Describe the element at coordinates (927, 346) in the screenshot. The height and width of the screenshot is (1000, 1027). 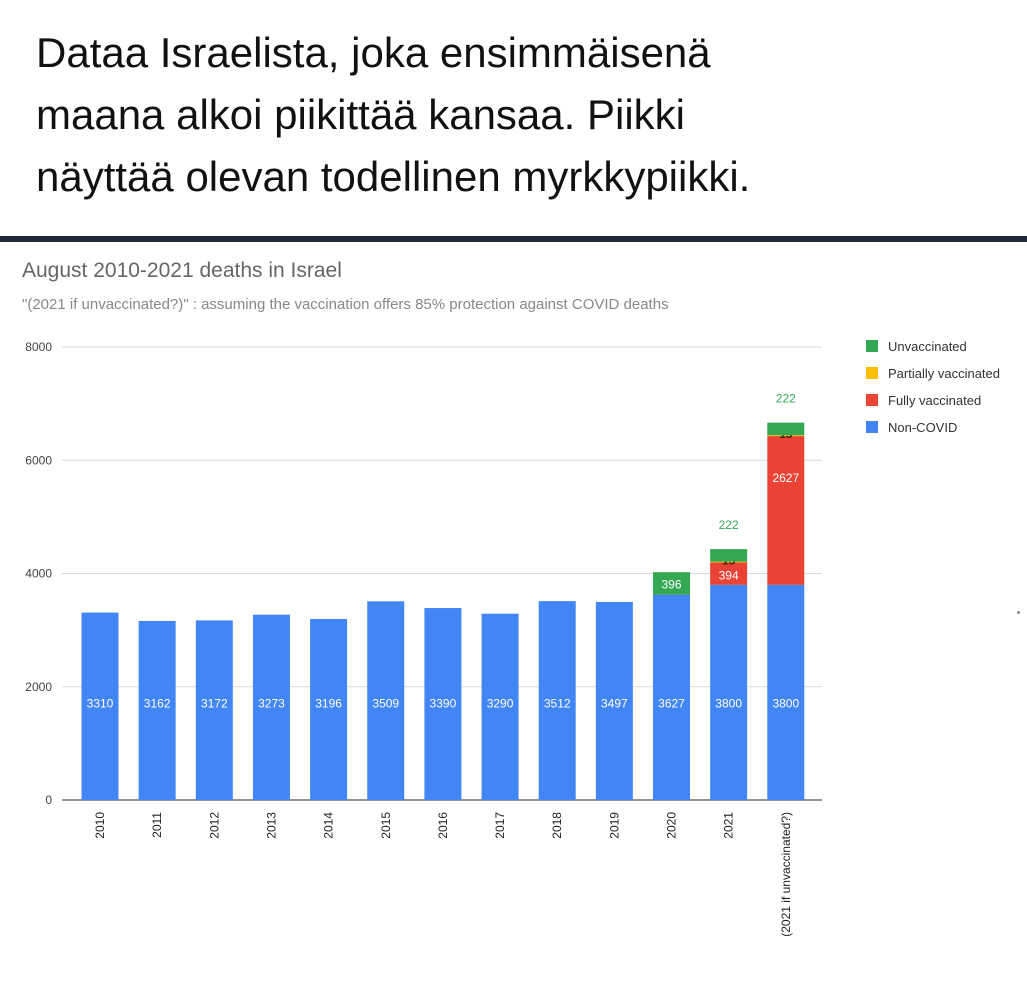
I see `legend-label: Unvaccinated` at that location.